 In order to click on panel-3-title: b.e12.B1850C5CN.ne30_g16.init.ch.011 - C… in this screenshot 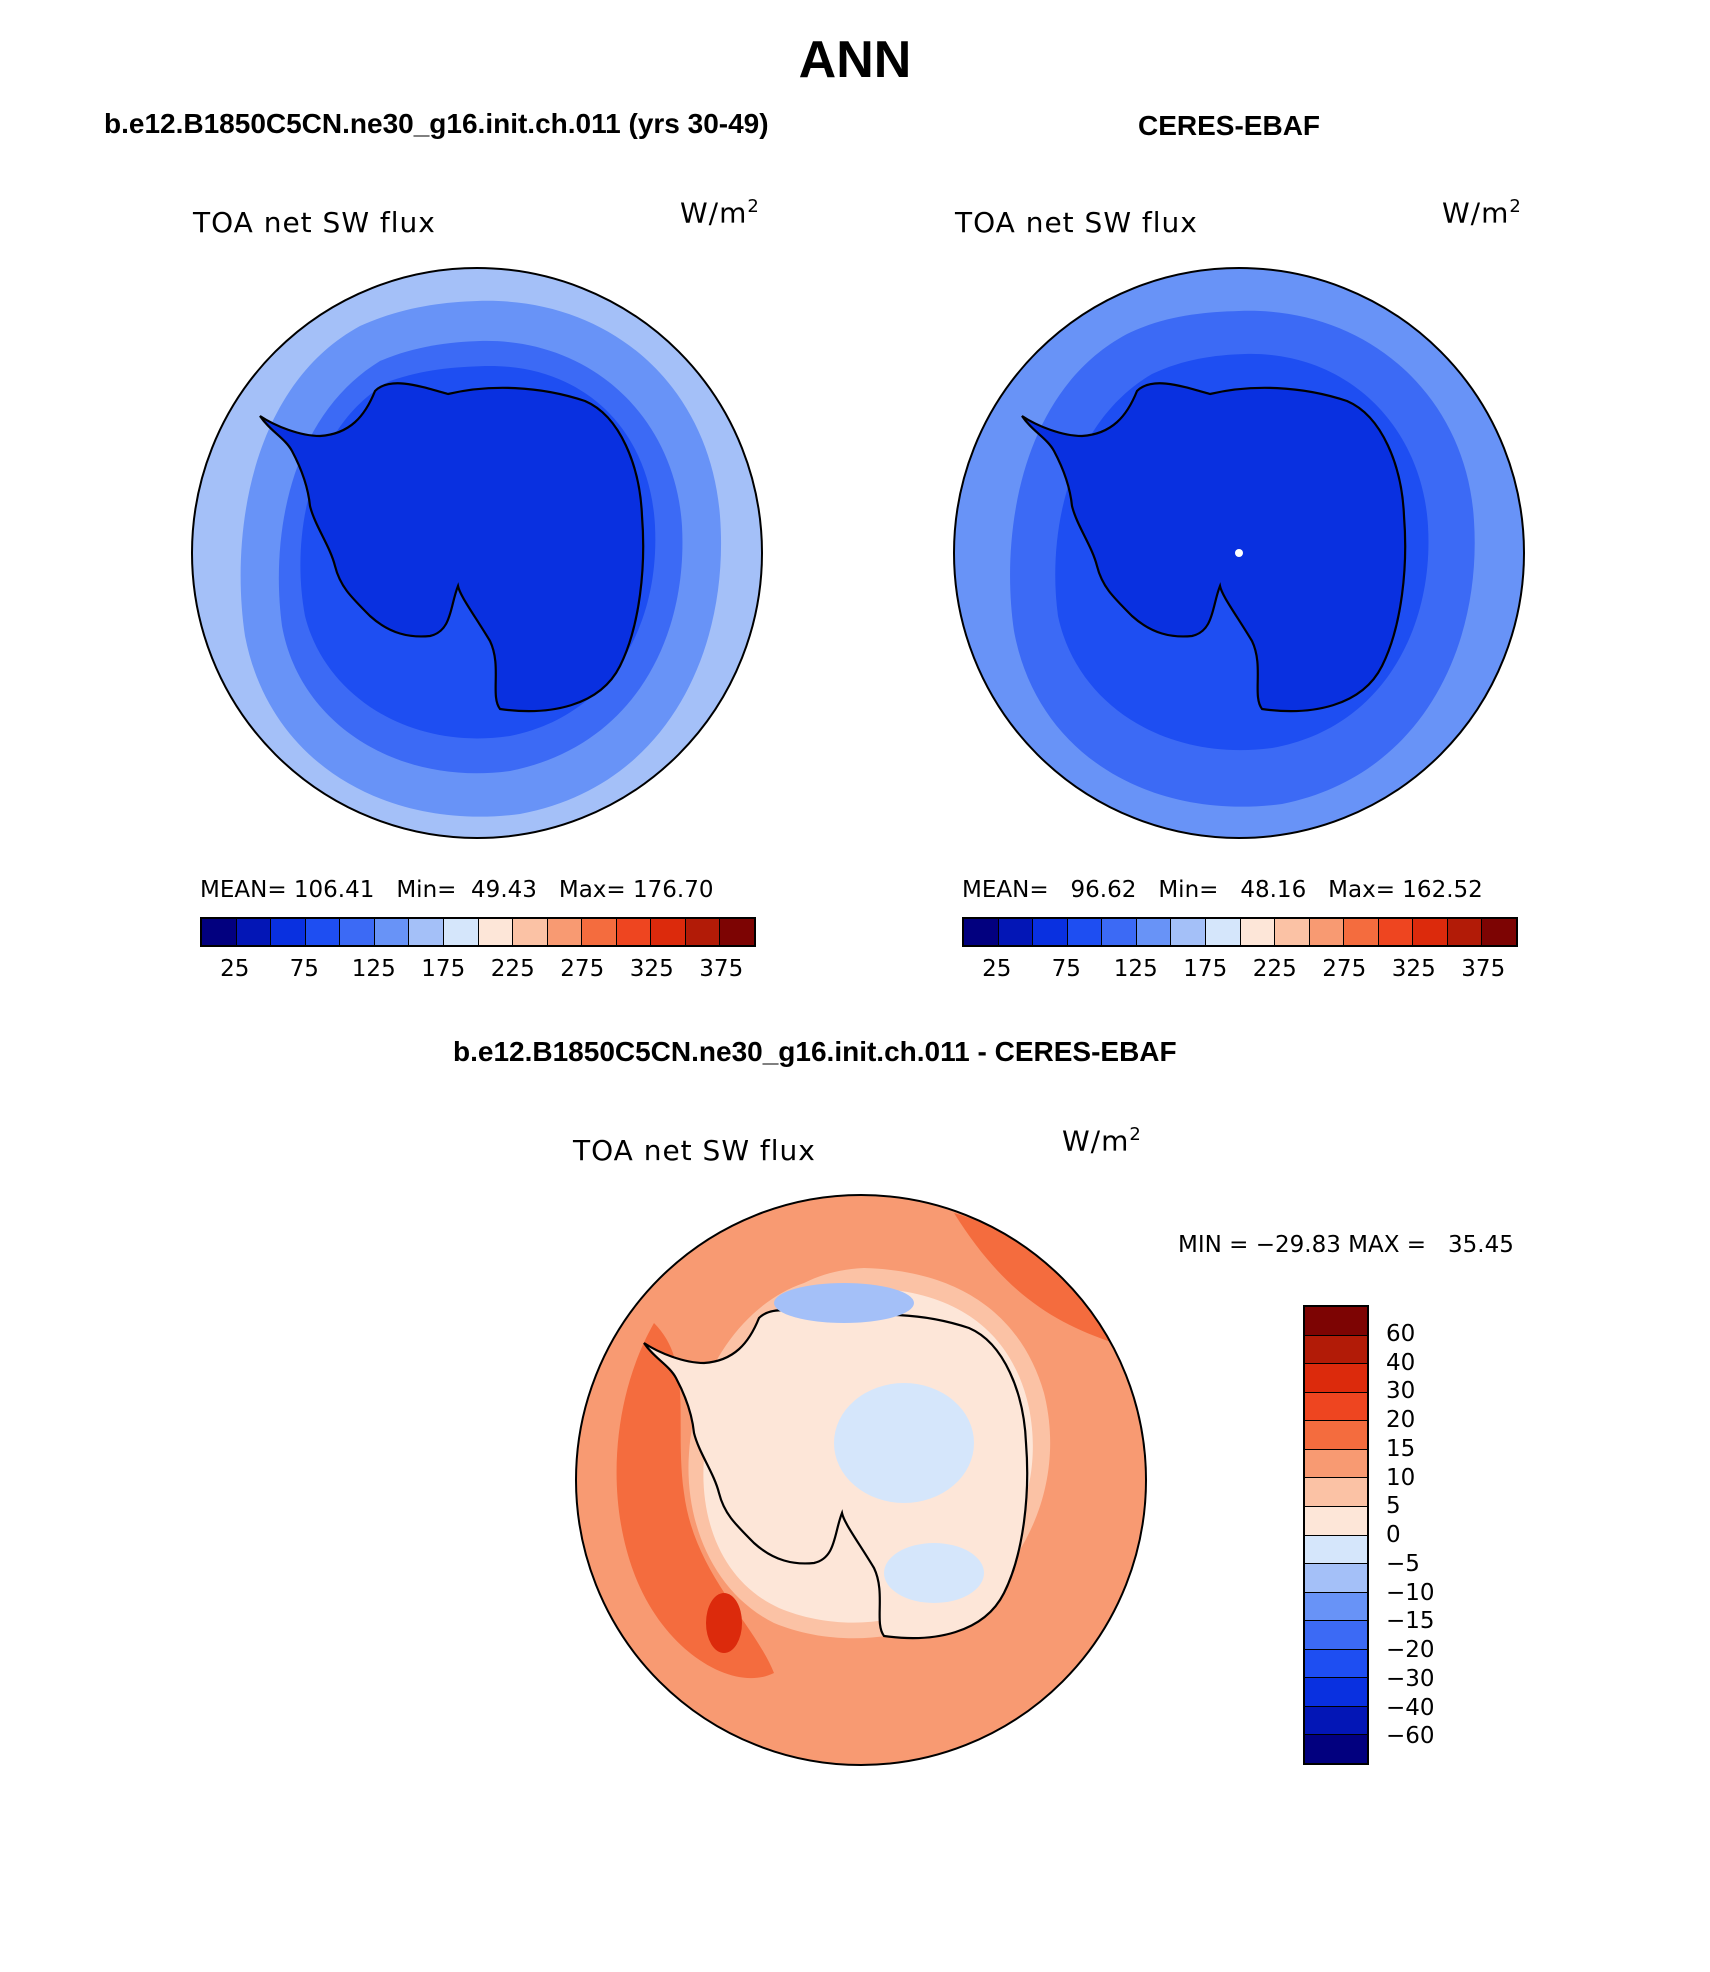, I will do `click(815, 1051)`.